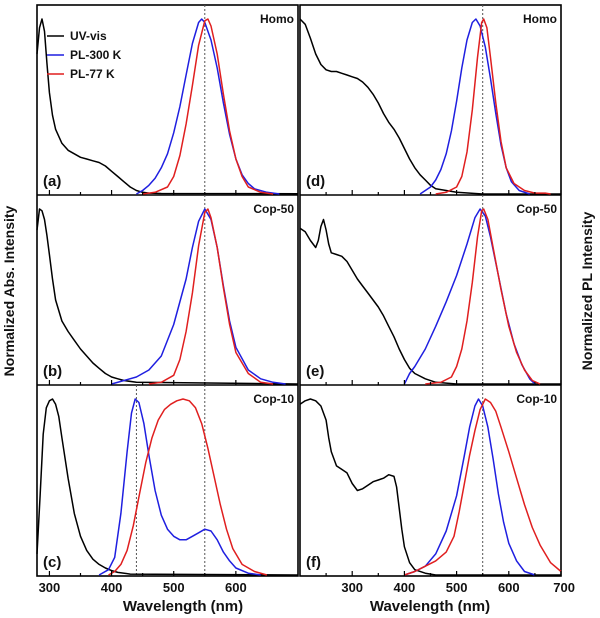 The height and width of the screenshot is (618, 600). I want to click on panel-title-a: Homo, so click(277, 19).